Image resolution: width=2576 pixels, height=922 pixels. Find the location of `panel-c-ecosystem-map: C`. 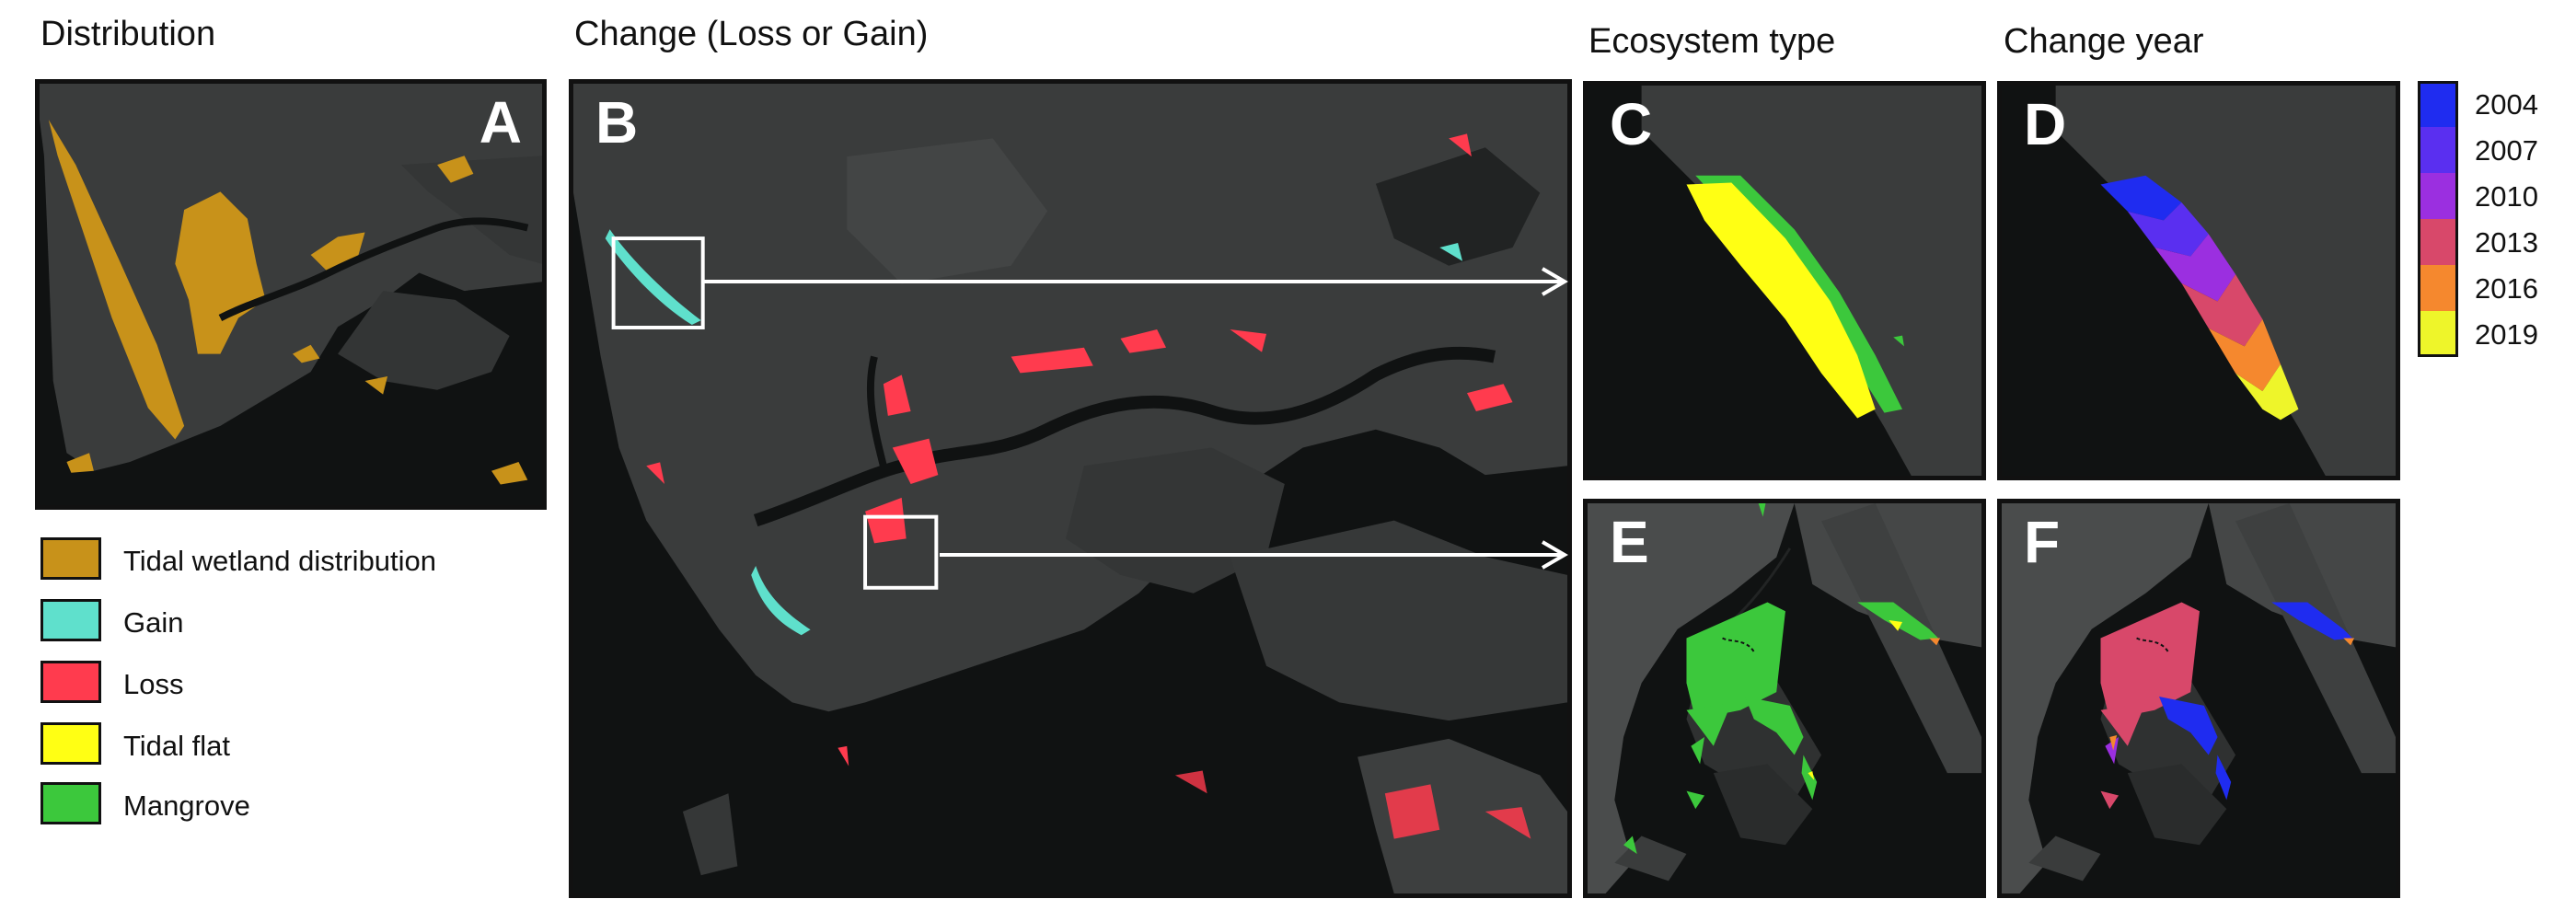

panel-c-ecosystem-map: C is located at coordinates (1785, 280).